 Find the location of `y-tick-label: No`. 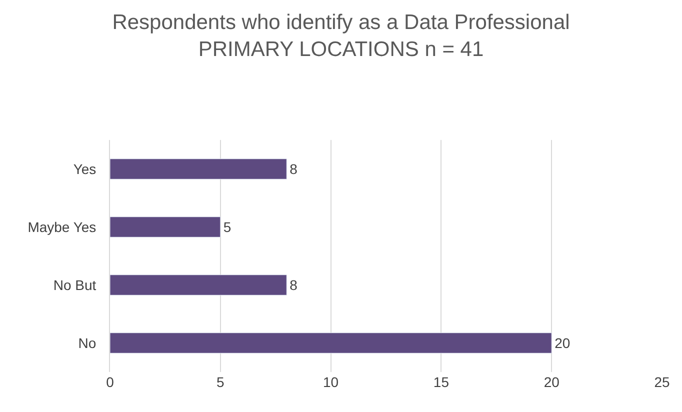

y-tick-label: No is located at coordinates (87, 342).